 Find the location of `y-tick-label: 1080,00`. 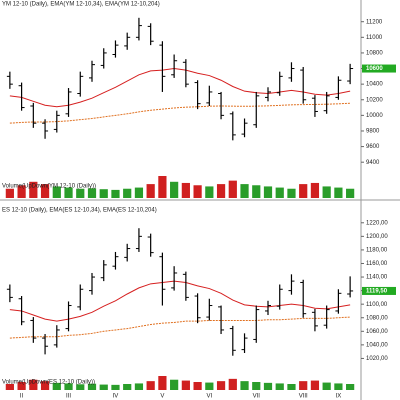

y-tick-label: 1080,00 is located at coordinates (377, 318).